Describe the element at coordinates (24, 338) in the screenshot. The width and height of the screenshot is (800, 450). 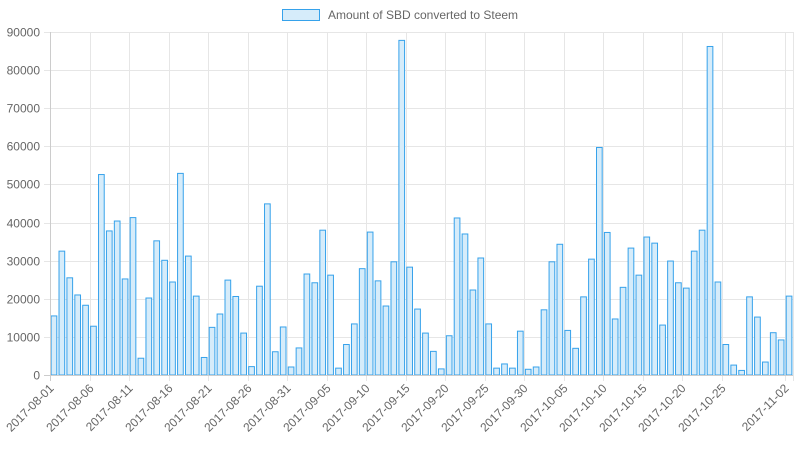
I see `y-tick-label: 10000` at that location.